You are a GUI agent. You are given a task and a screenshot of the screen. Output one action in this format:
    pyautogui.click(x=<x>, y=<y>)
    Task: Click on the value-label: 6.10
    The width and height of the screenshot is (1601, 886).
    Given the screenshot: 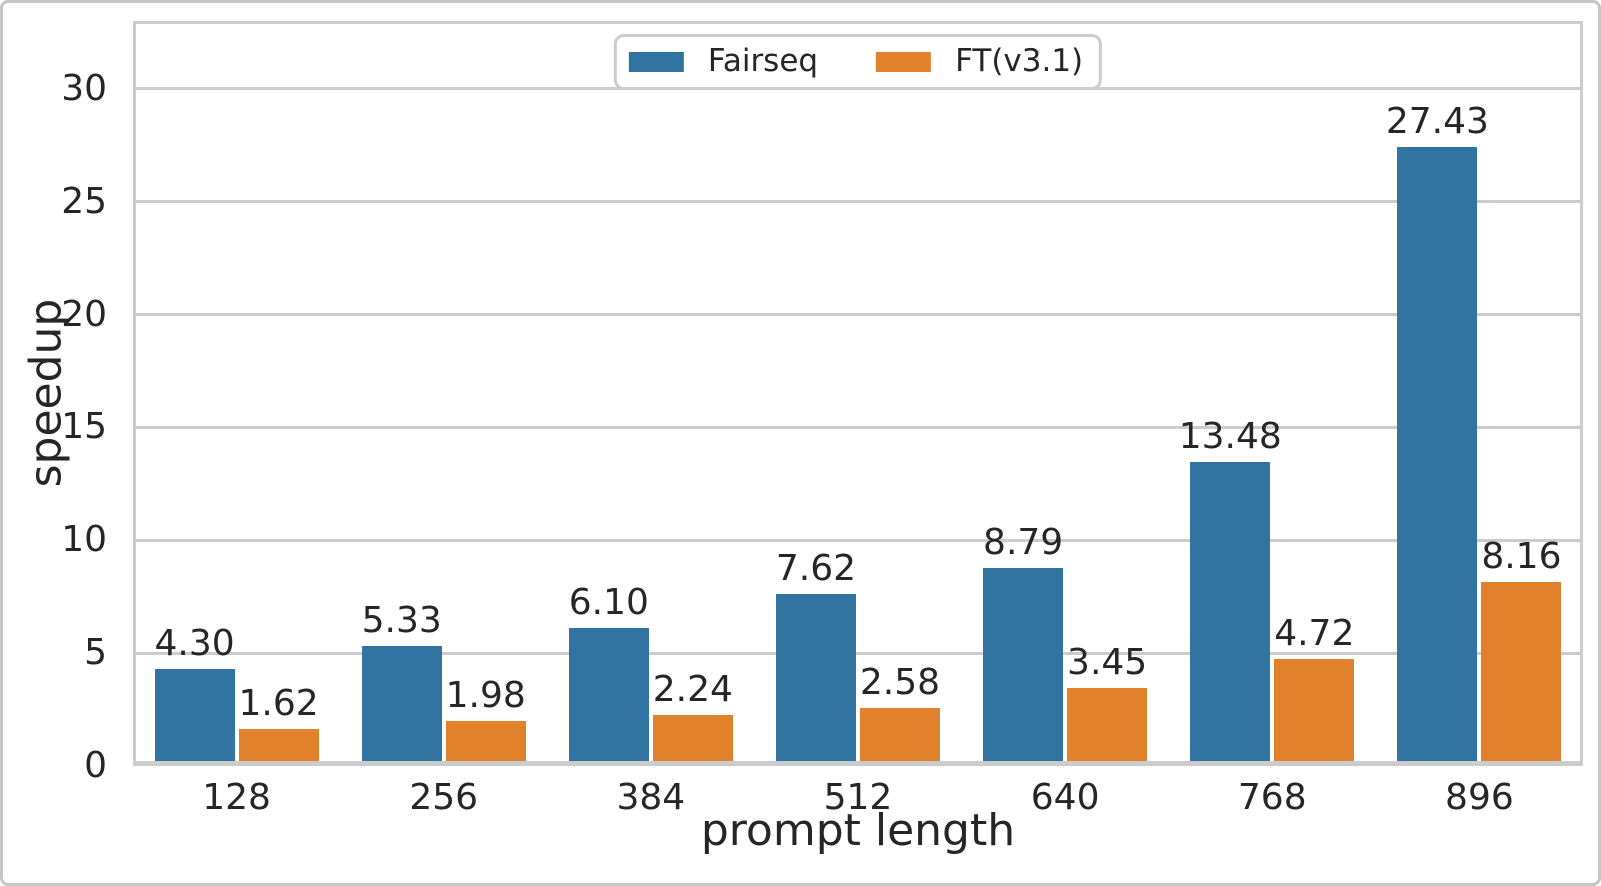 What is the action you would take?
    pyautogui.click(x=608, y=603)
    